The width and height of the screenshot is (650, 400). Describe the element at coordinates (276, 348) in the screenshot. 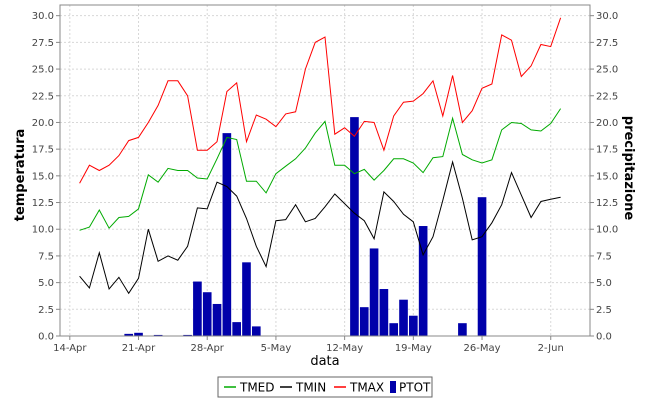

I see `x-tick-label: 5-May` at that location.